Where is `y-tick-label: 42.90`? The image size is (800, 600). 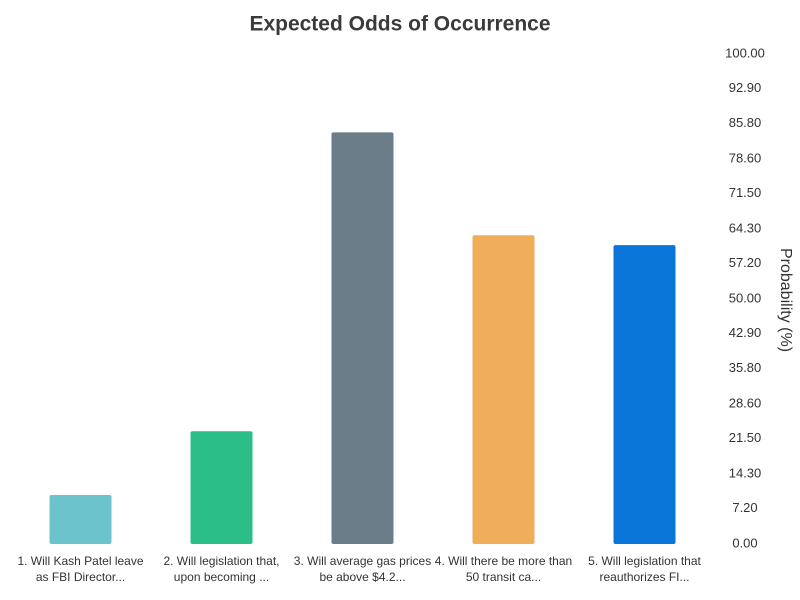
y-tick-label: 42.90 is located at coordinates (745, 332).